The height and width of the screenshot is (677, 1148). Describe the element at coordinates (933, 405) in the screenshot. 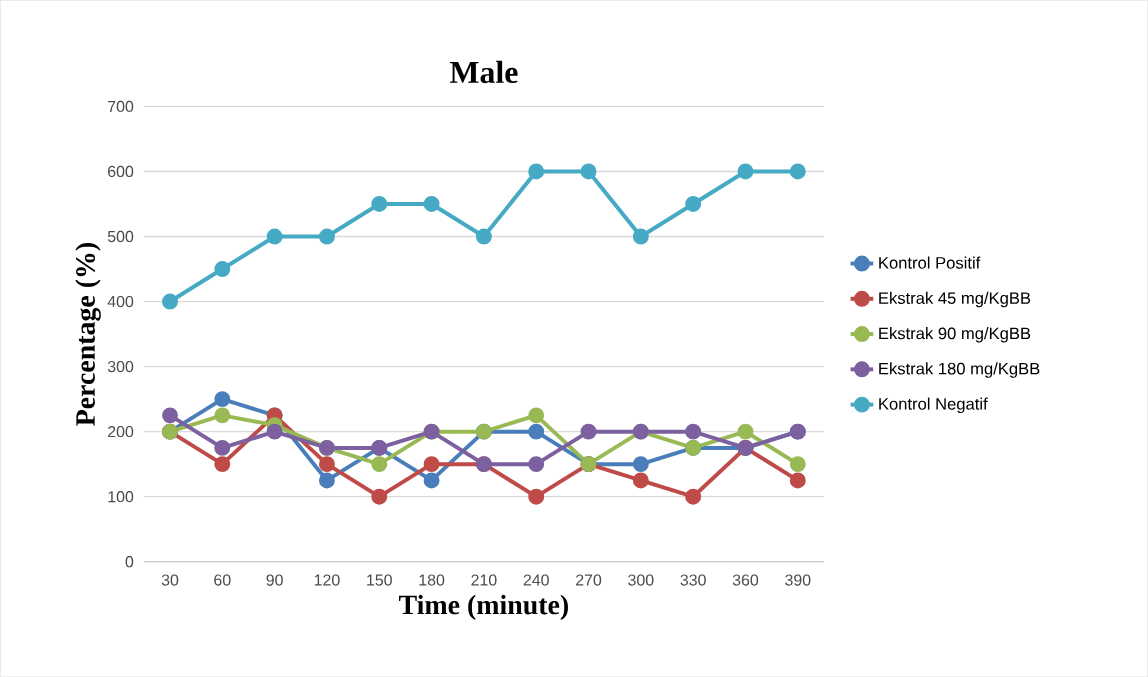

I see `legend-label: Kontrol Negatif` at that location.